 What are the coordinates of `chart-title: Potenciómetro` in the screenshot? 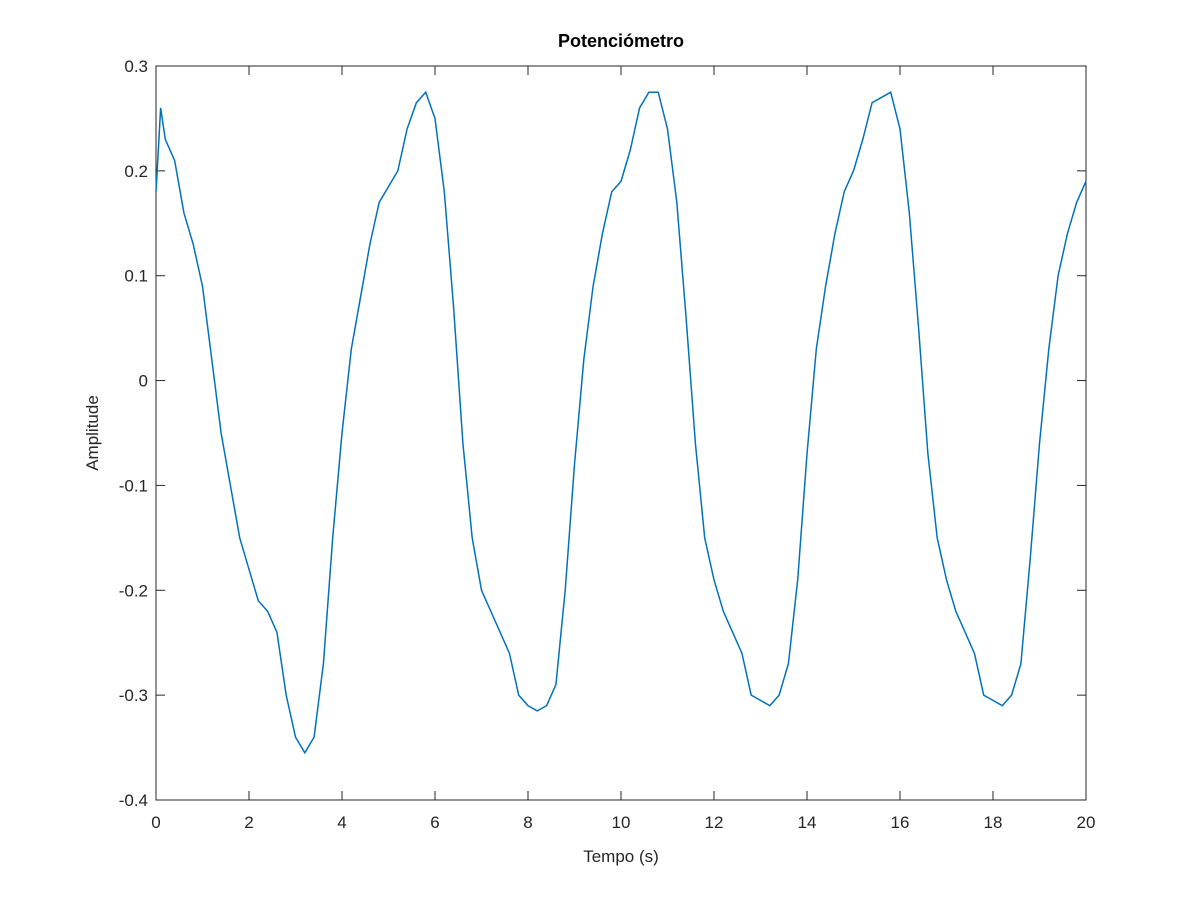 It's located at (621, 41).